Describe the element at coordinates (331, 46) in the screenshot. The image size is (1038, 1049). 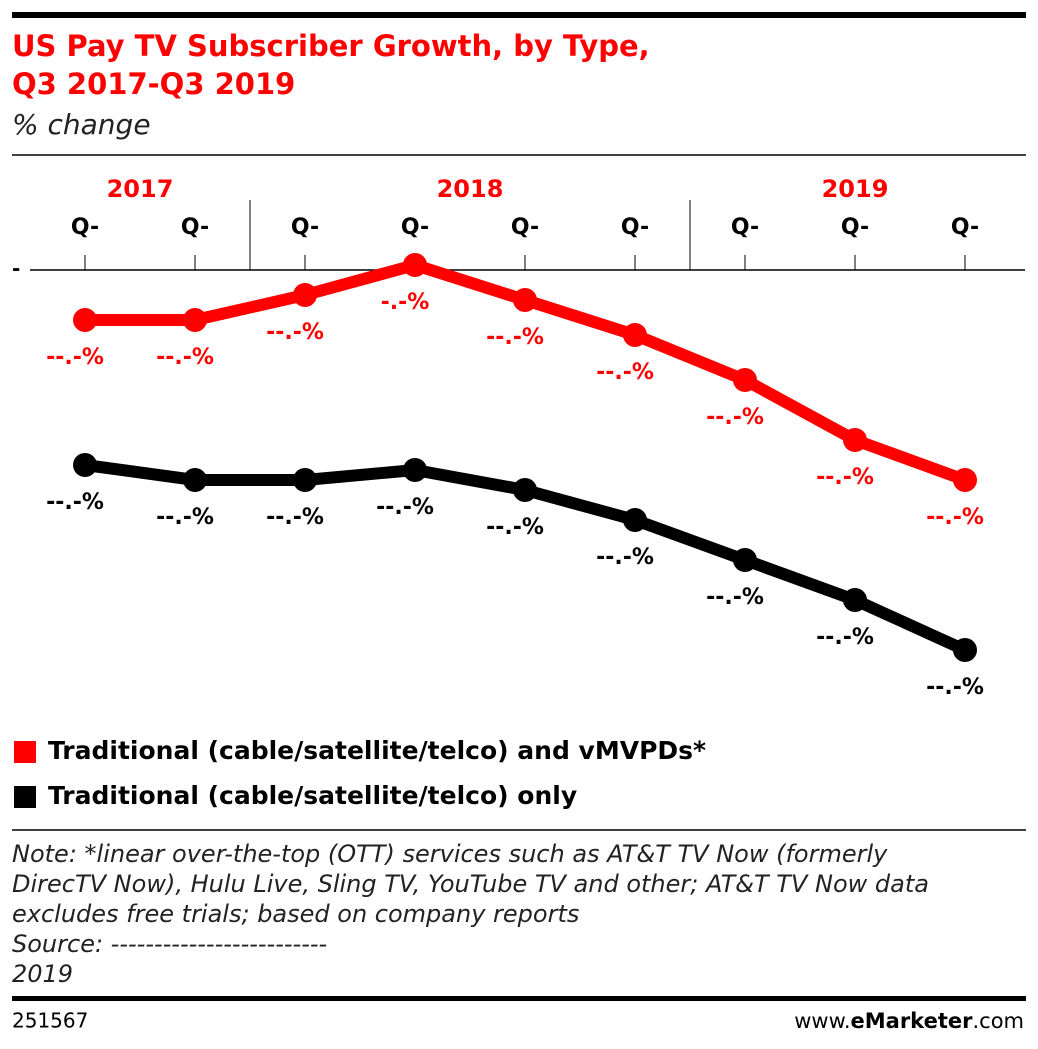
I see `chart-title: US Pay TV Subscriber Growth, by Type,` at that location.